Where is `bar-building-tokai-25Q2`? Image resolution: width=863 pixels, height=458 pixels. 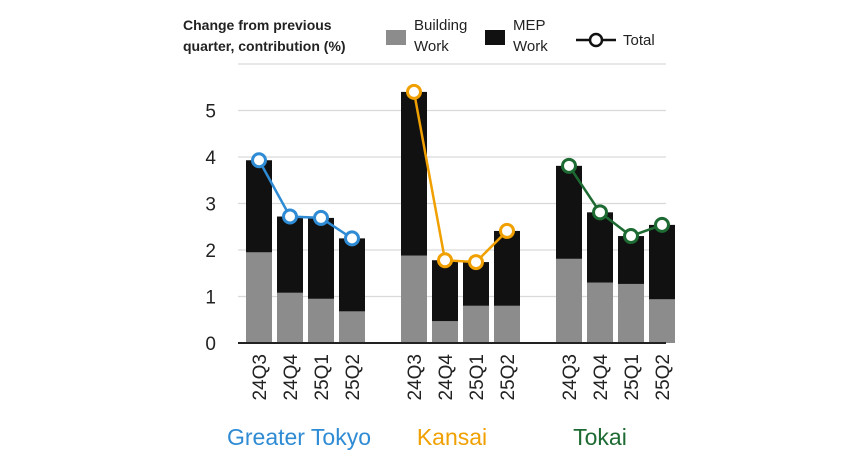 bar-building-tokai-25Q2 is located at coordinates (662, 321).